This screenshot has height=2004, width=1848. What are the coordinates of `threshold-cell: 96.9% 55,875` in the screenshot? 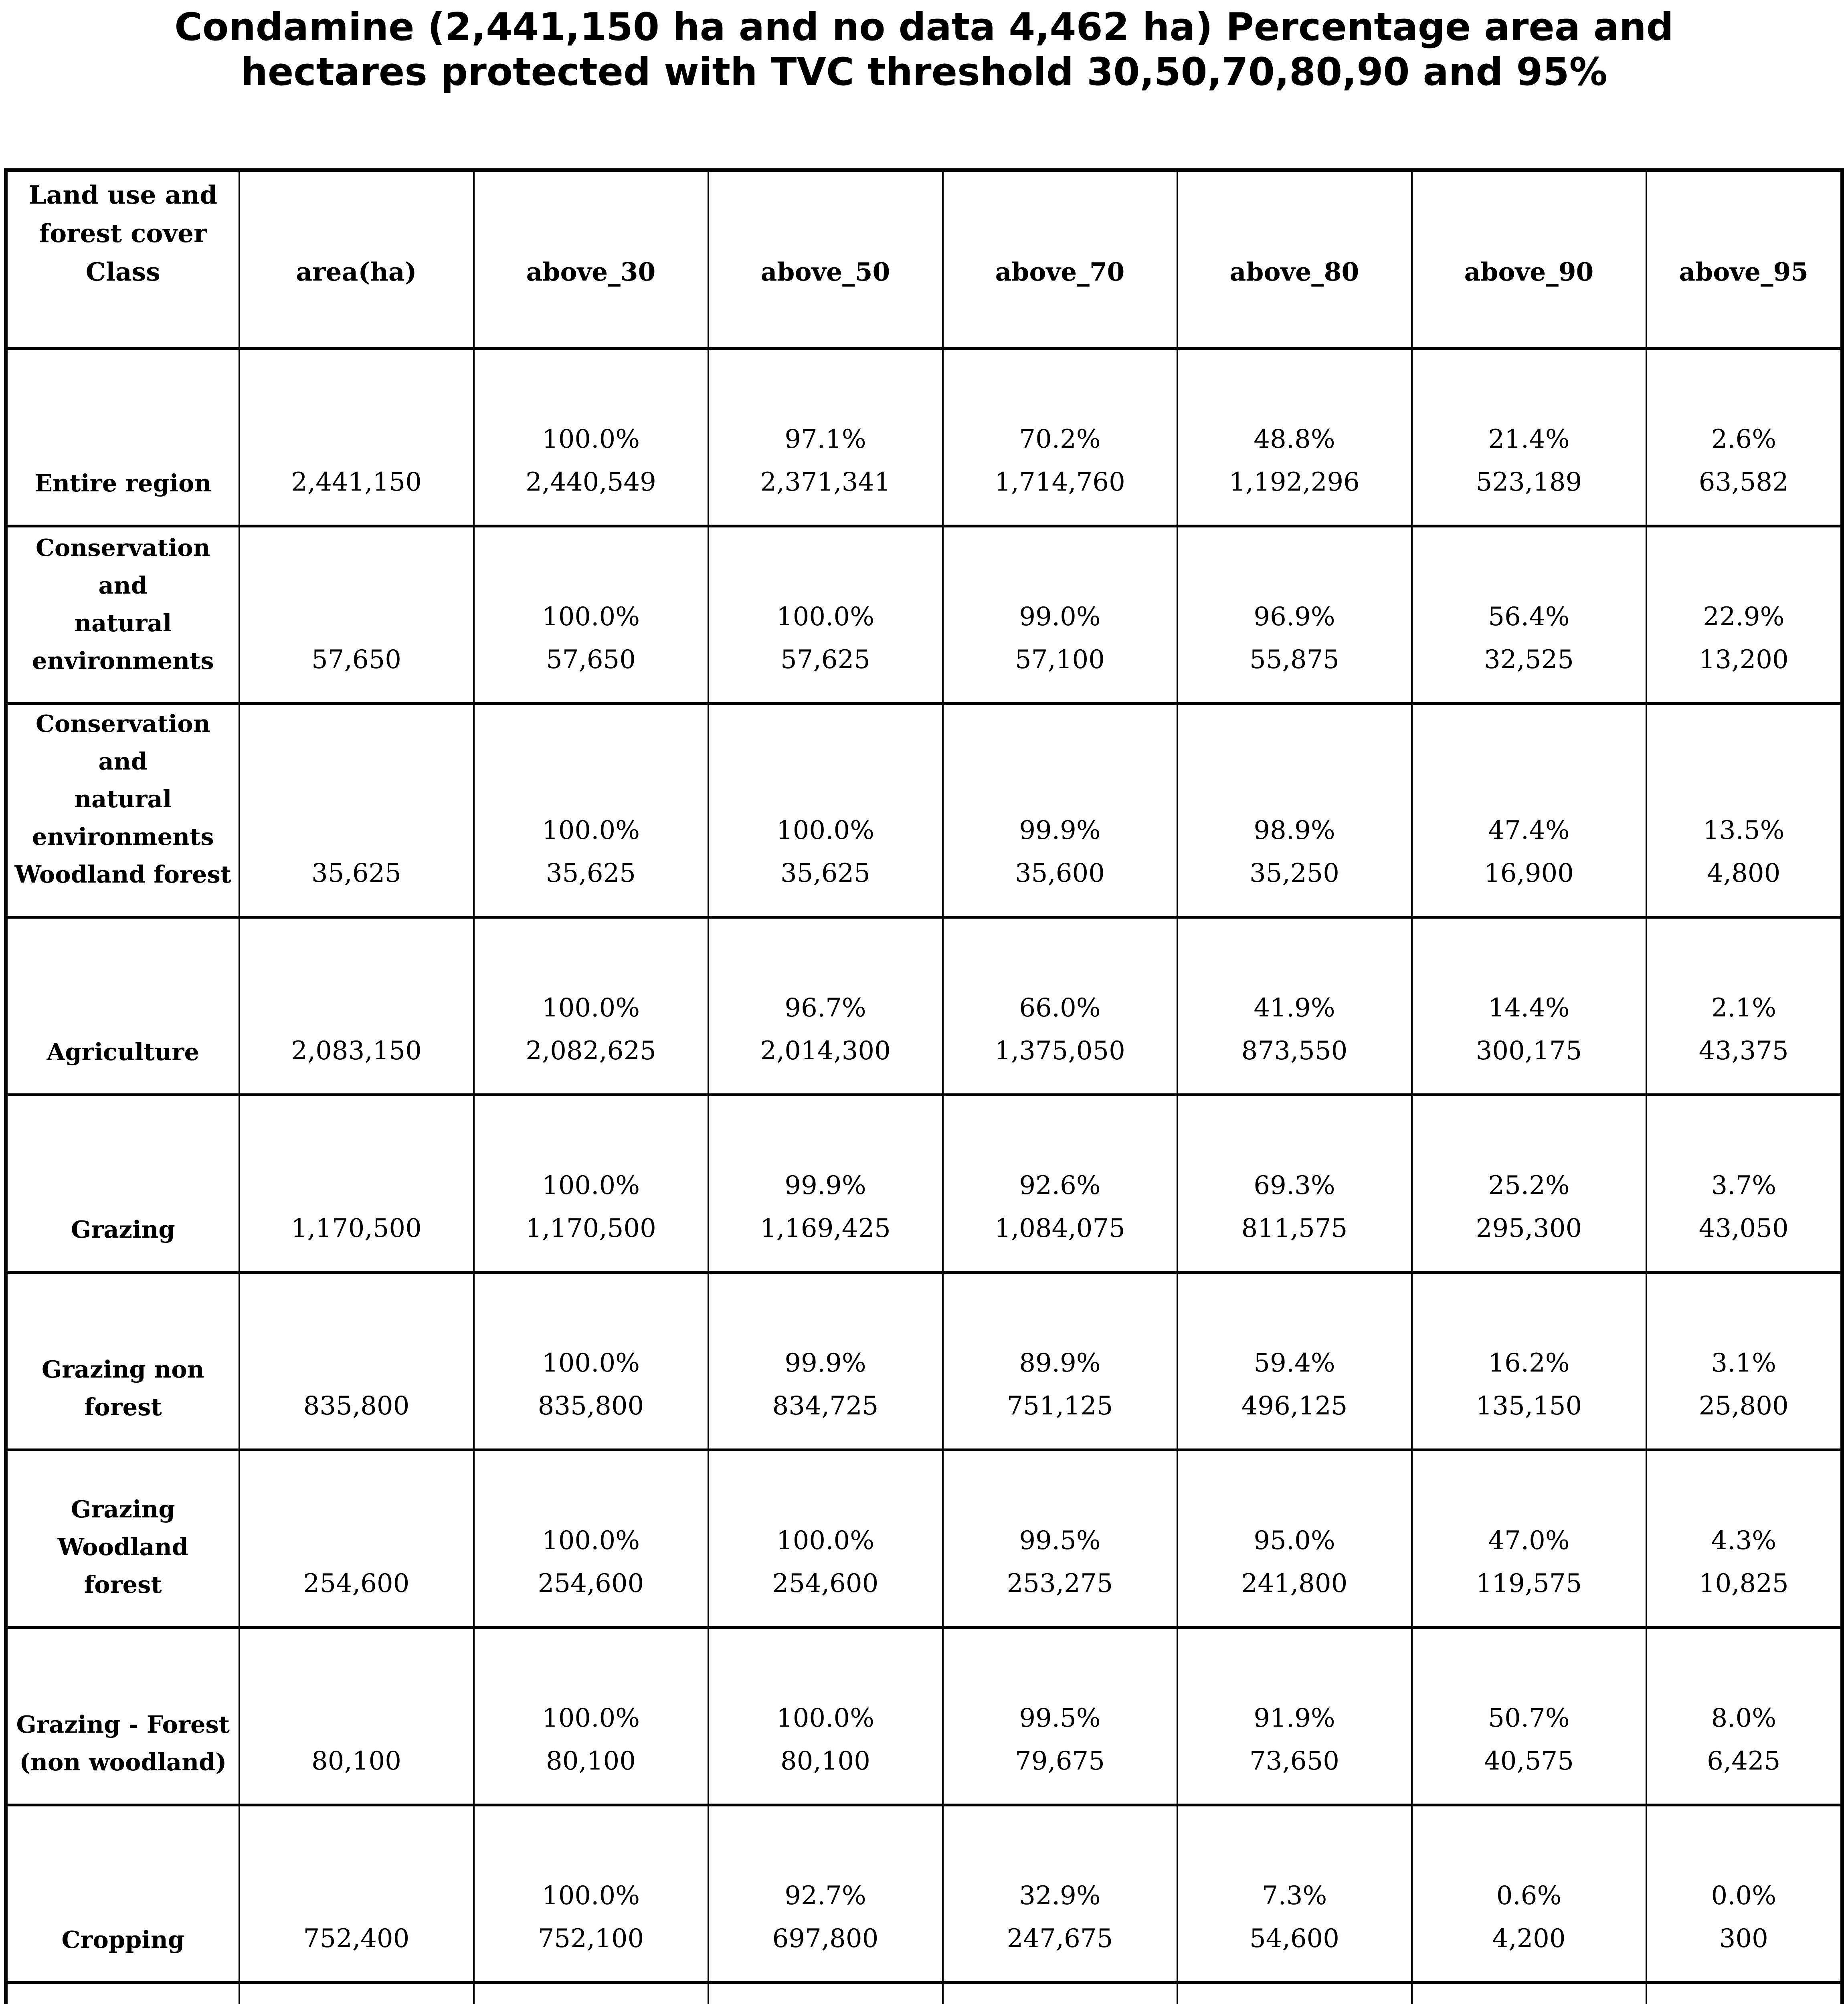 It's located at (1294, 615).